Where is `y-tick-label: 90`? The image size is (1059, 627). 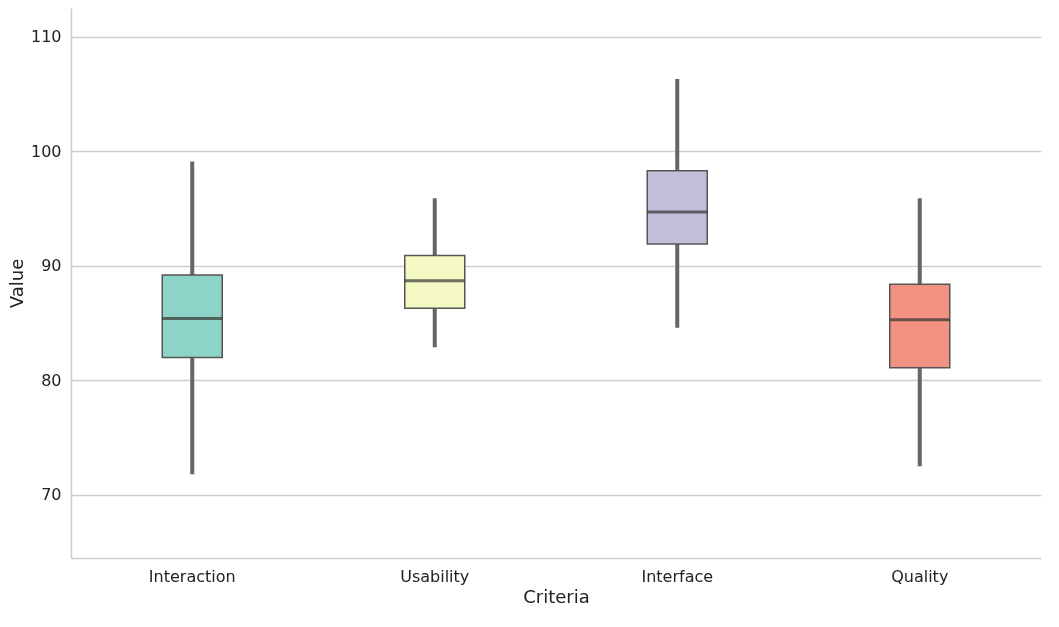
y-tick-label: 90 is located at coordinates (51, 266).